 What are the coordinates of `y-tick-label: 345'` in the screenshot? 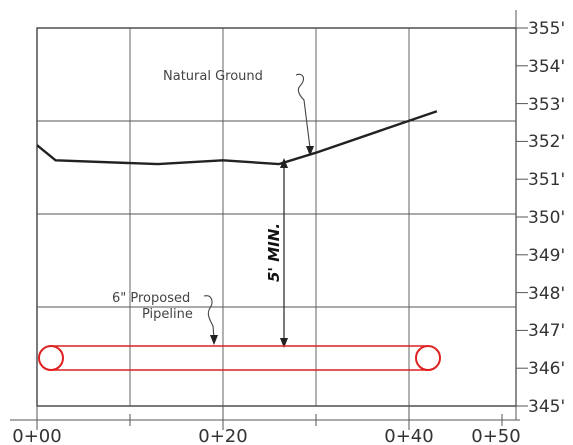 It's located at (546, 407).